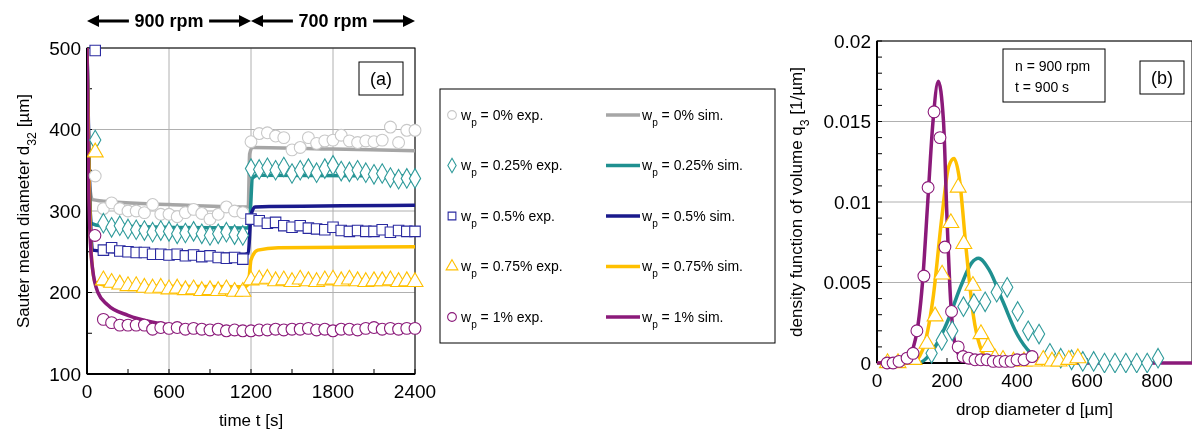 The width and height of the screenshot is (1200, 437). What do you see at coordinates (947, 380) in the screenshot?
I see `x-tick-label: 200` at bounding box center [947, 380].